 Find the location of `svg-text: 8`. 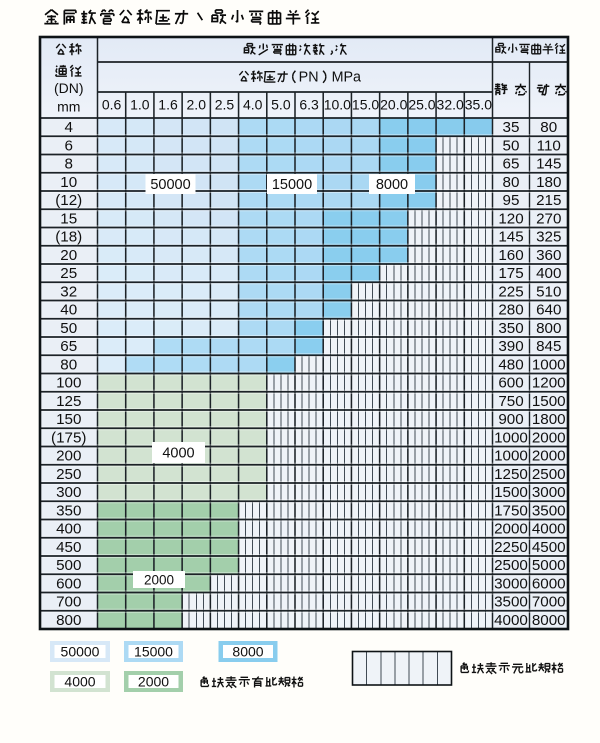

svg-text: 8 is located at coordinates (69, 164).